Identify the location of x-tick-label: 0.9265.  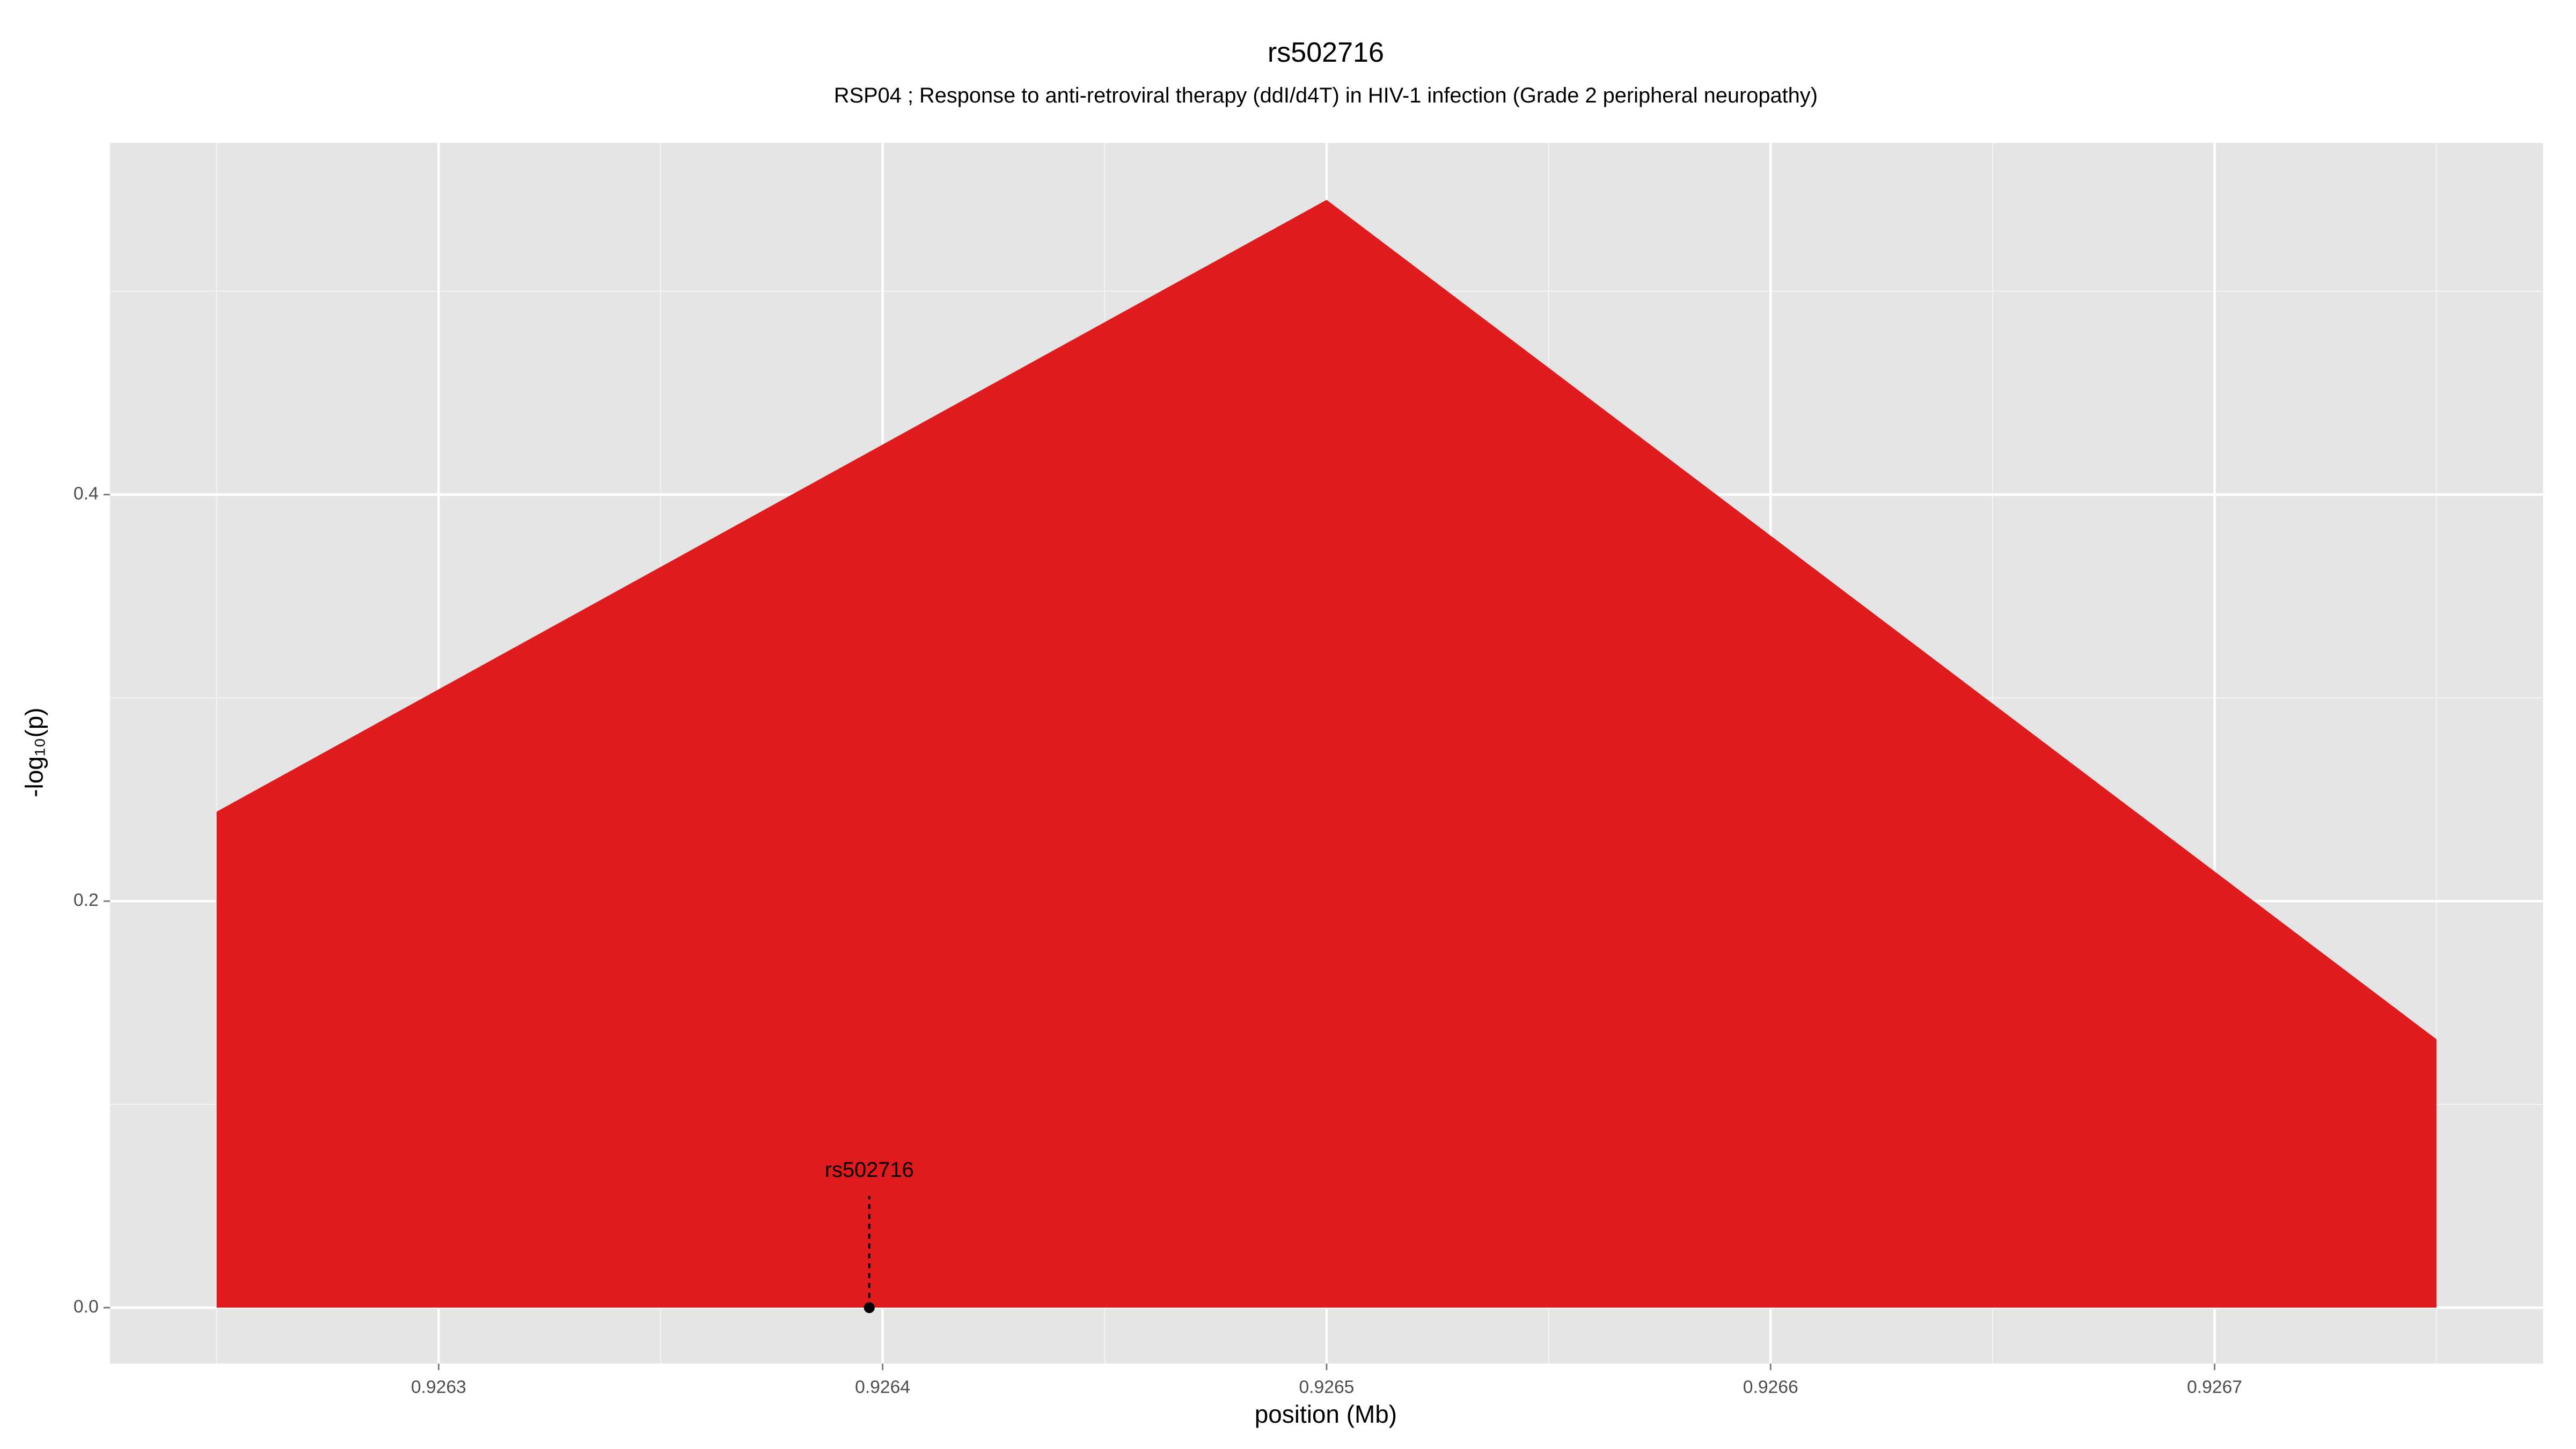
(1326, 1387).